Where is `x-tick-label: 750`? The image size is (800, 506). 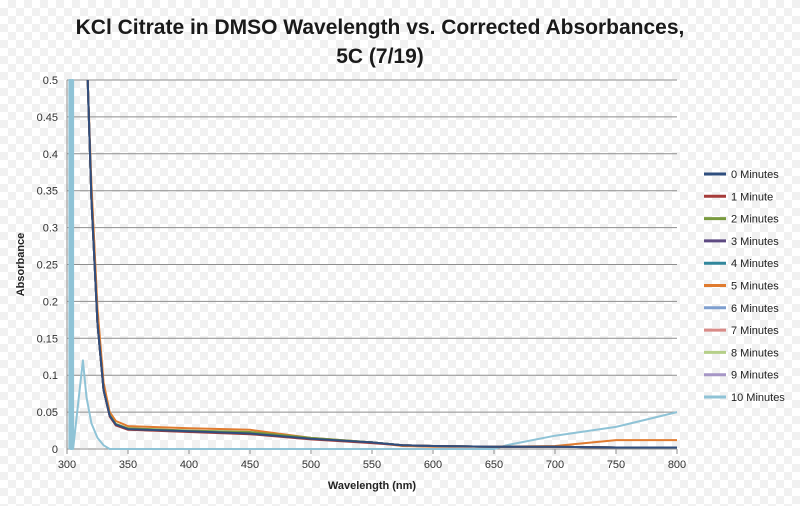 x-tick-label: 750 is located at coordinates (616, 465).